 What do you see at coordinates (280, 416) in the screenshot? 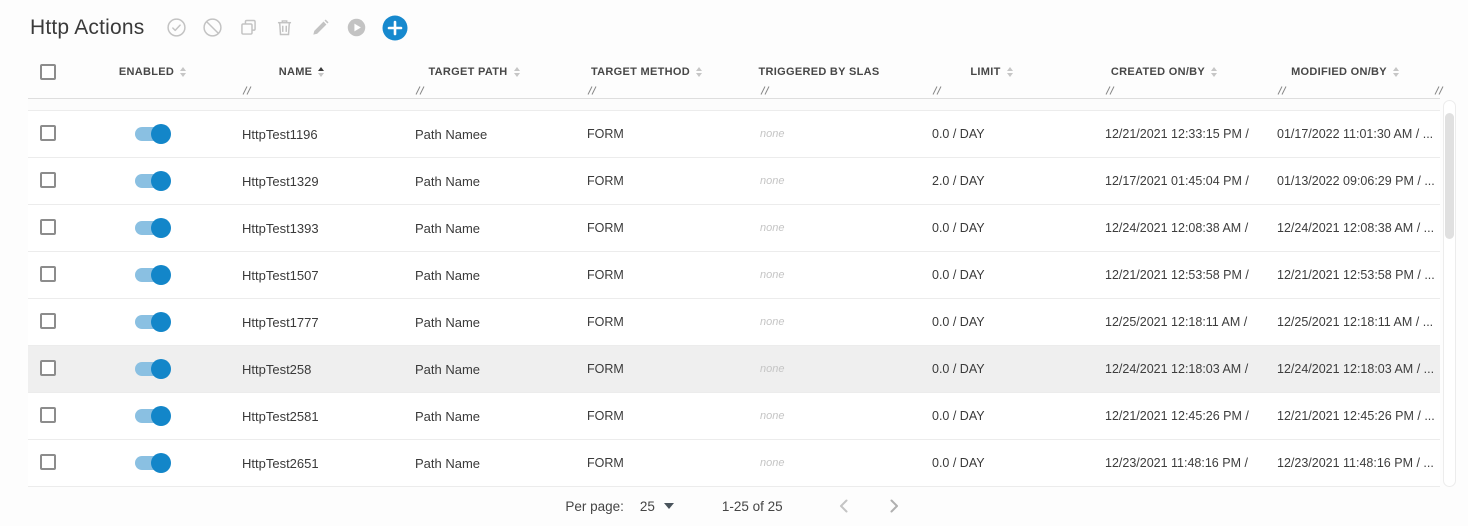
I see `name-cell: HttpTest2581` at bounding box center [280, 416].